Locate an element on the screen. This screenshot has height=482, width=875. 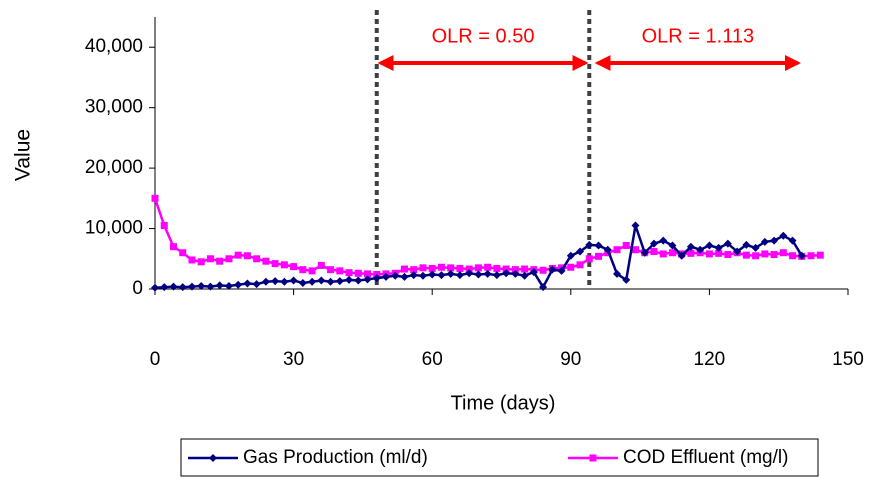
y-tick-label: 40,000 is located at coordinates (114, 46).